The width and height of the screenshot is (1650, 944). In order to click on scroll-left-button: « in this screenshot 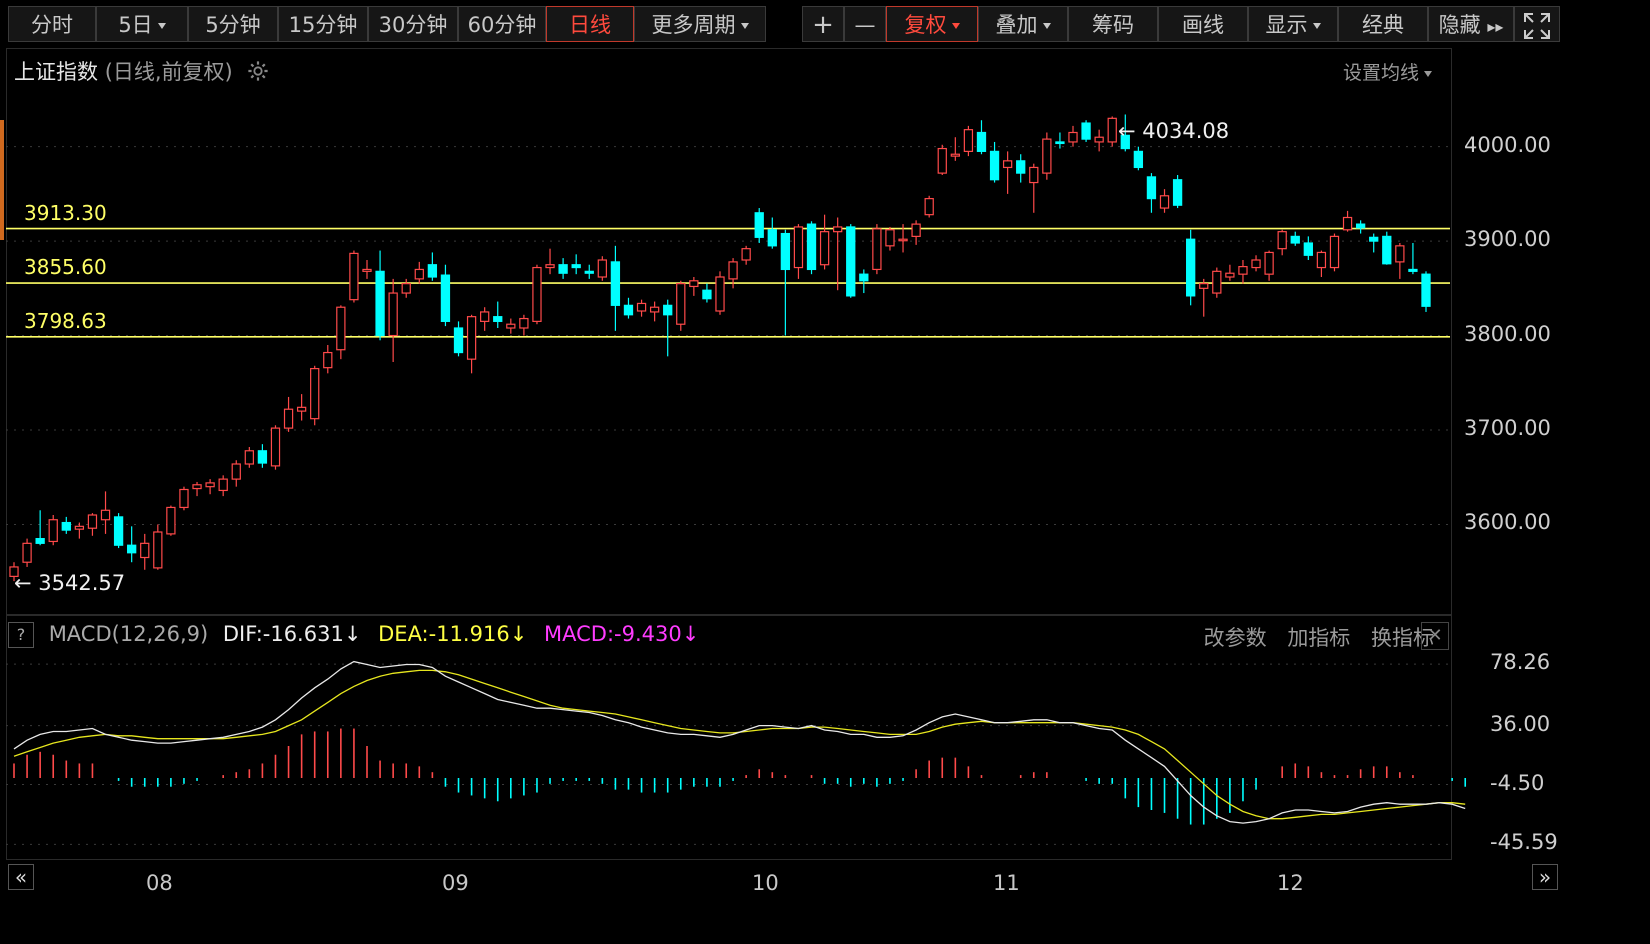, I will do `click(21, 877)`.